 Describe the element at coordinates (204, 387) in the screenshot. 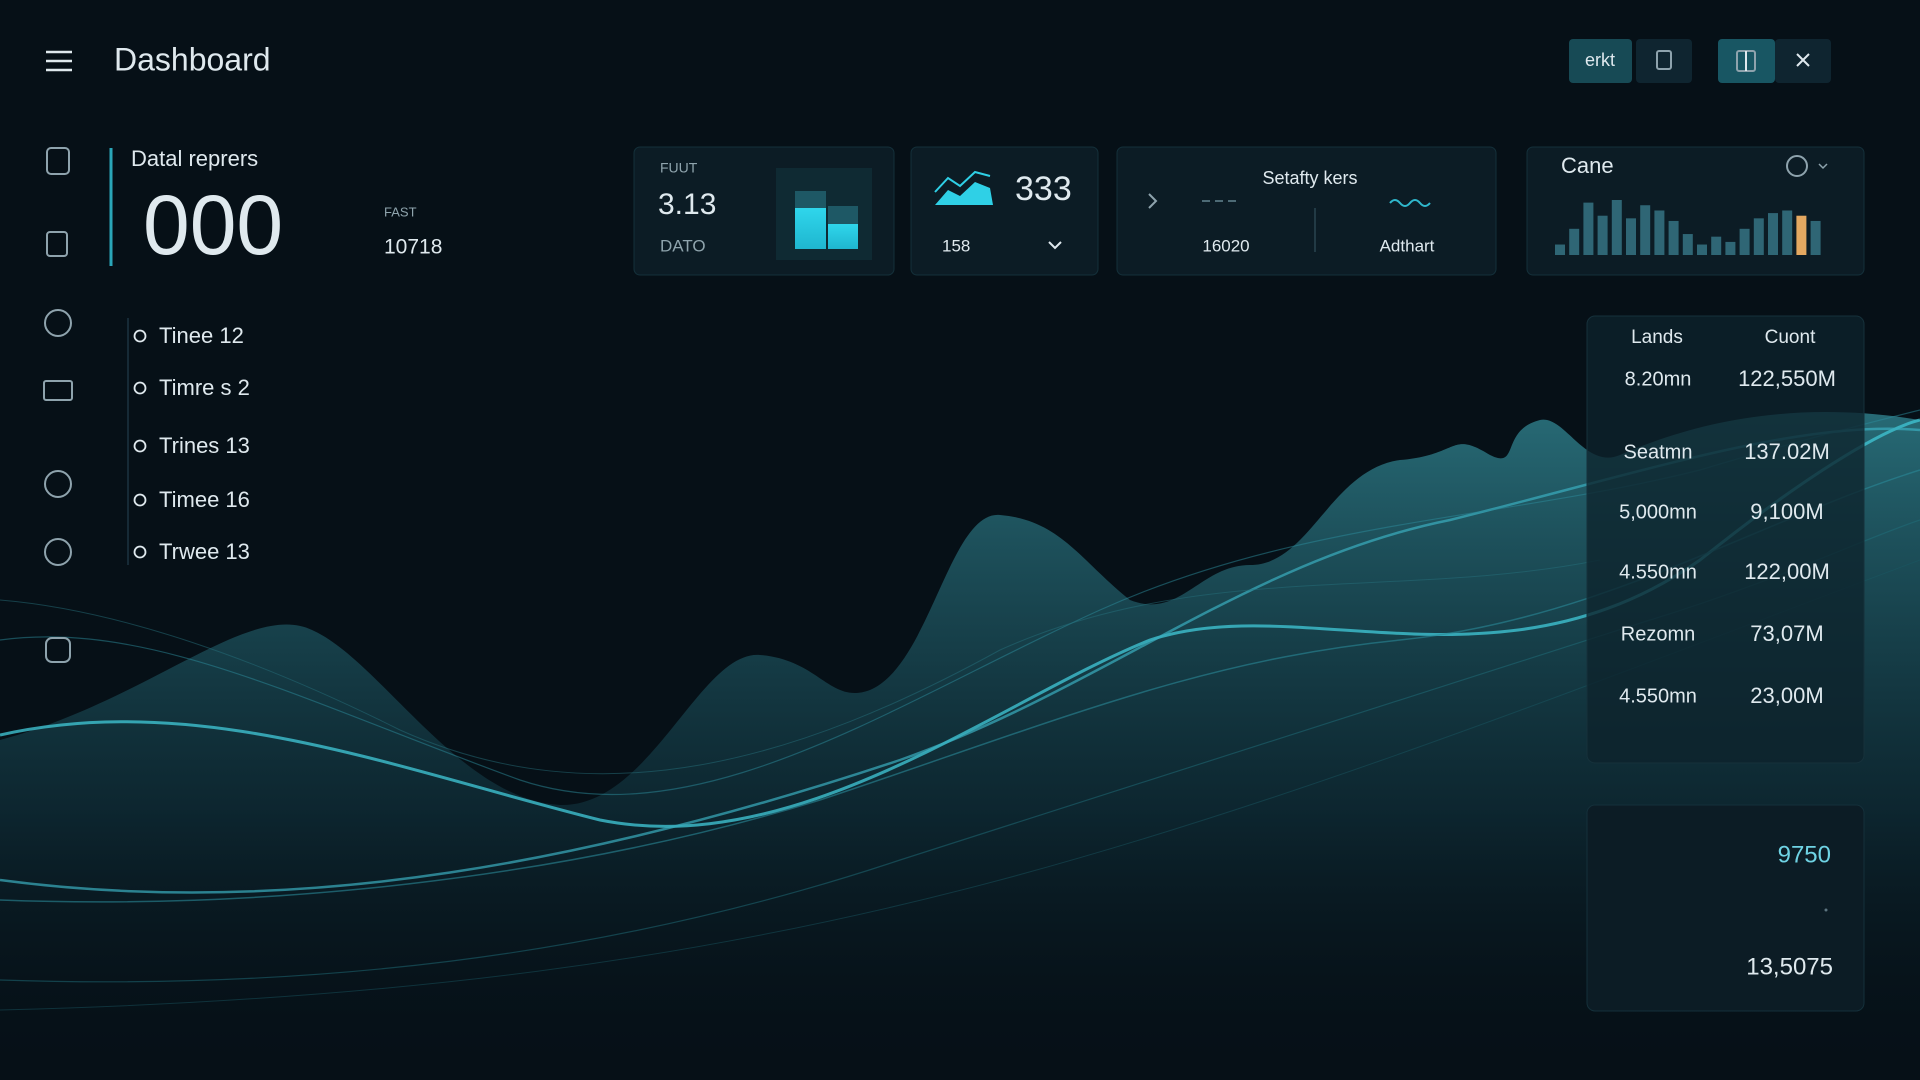

I see `list-item: Timre s 2` at that location.